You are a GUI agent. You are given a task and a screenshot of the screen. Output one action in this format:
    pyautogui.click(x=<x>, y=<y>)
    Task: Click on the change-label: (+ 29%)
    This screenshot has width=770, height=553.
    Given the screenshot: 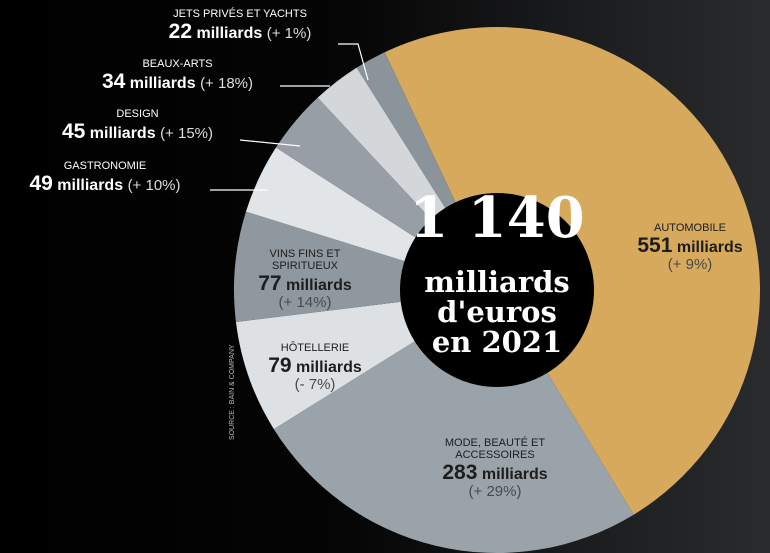 What is the action you would take?
    pyautogui.click(x=495, y=492)
    